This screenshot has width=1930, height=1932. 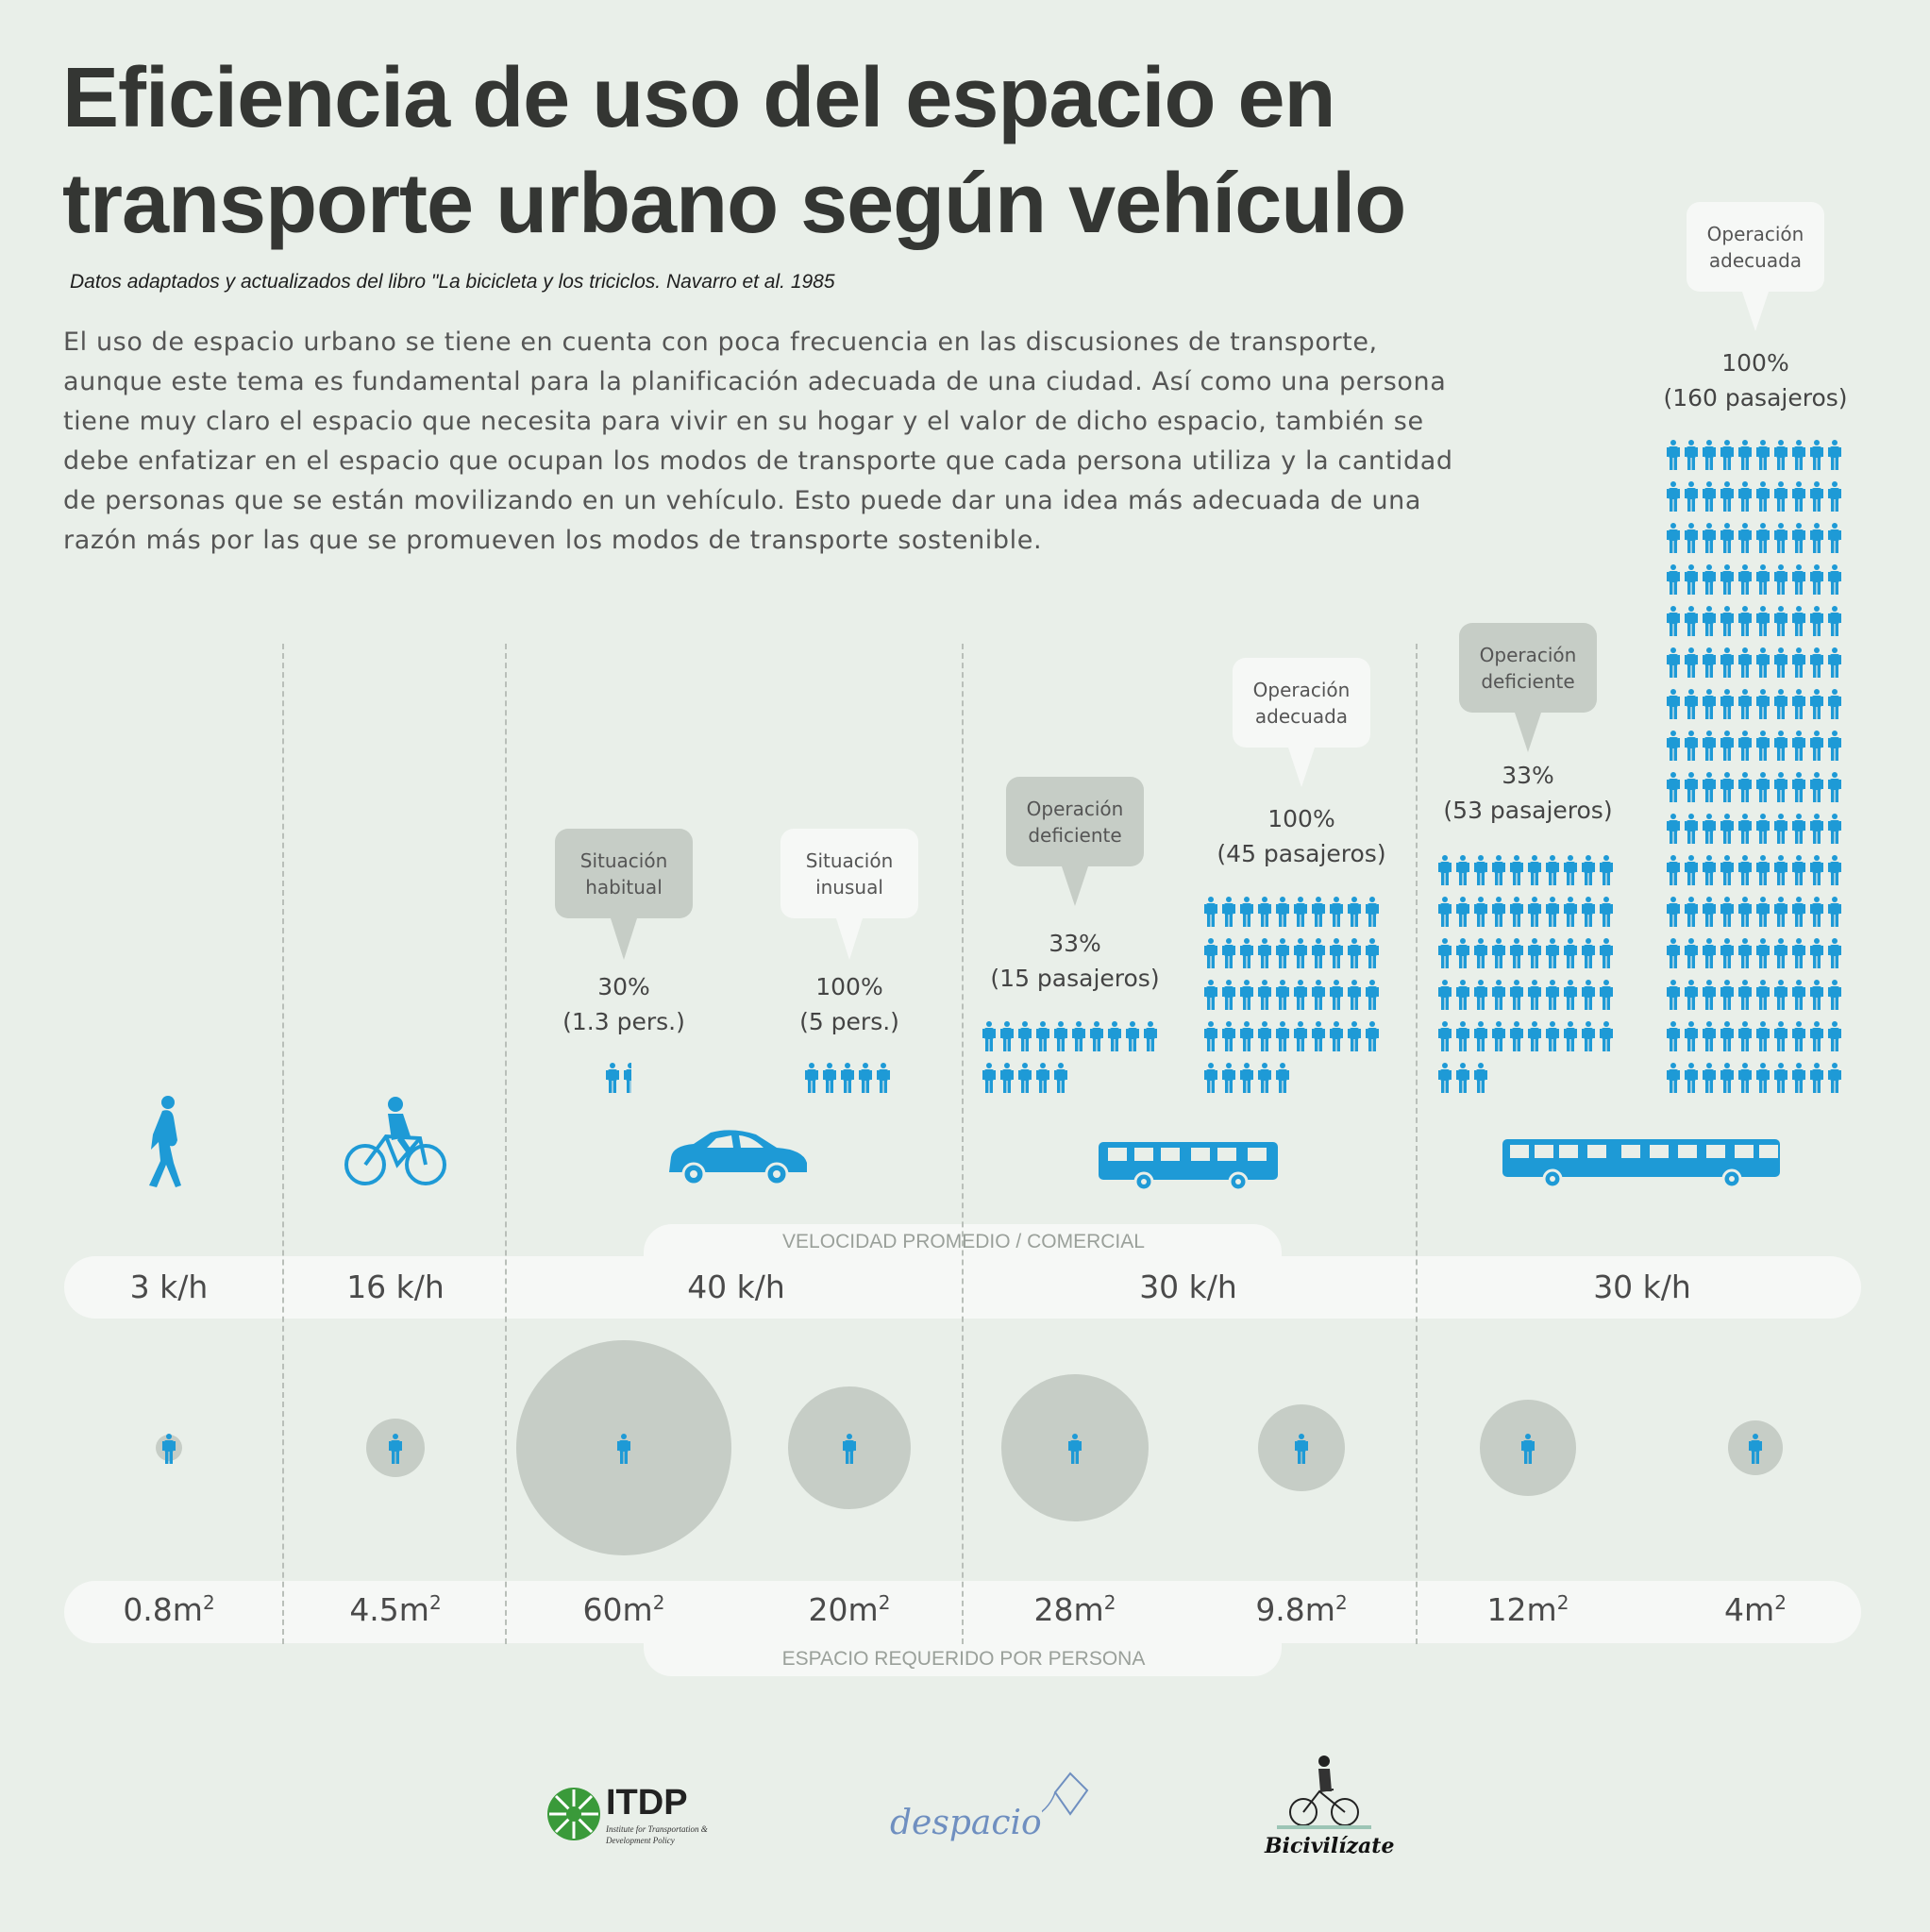 I want to click on speed-value: 16 k/h, so click(x=395, y=1286).